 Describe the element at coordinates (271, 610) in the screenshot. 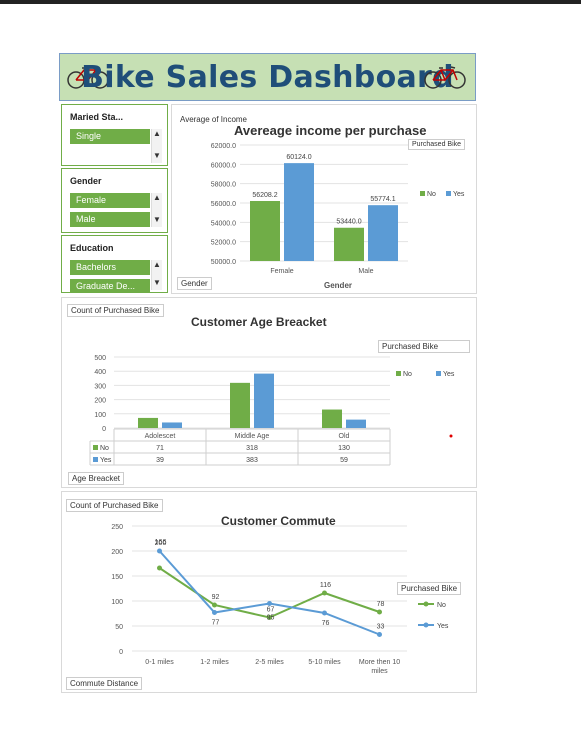

I see `data-label: 67` at that location.